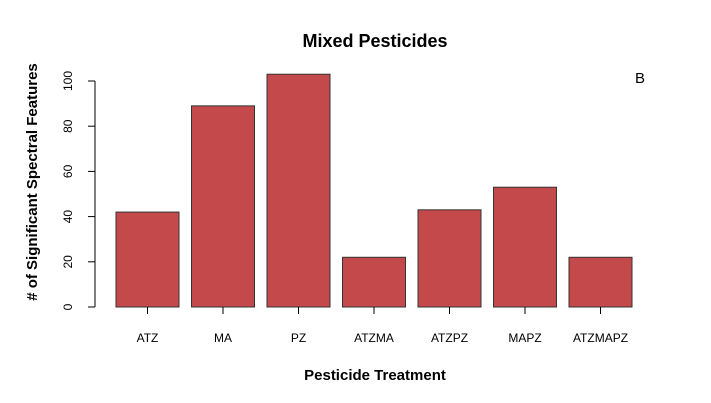 This screenshot has height=403, width=711. Describe the element at coordinates (600, 282) in the screenshot. I see `bar-atzmapz` at that location.